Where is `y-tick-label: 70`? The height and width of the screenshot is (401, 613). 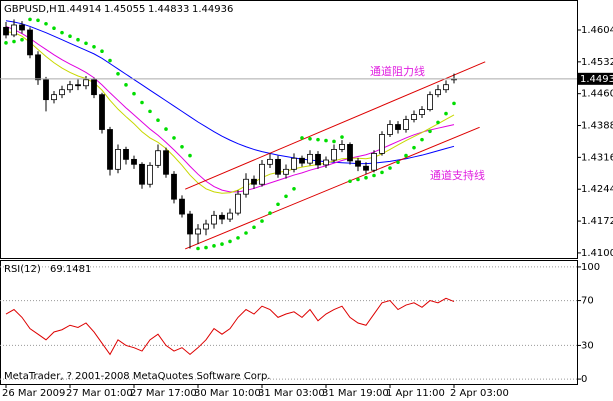
y-tick-label: 70 is located at coordinates (587, 301).